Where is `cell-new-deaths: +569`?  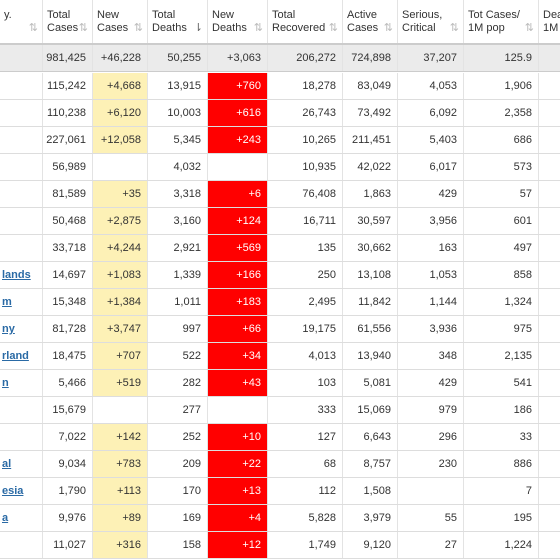
cell-new-deaths: +569 is located at coordinates (237, 248).